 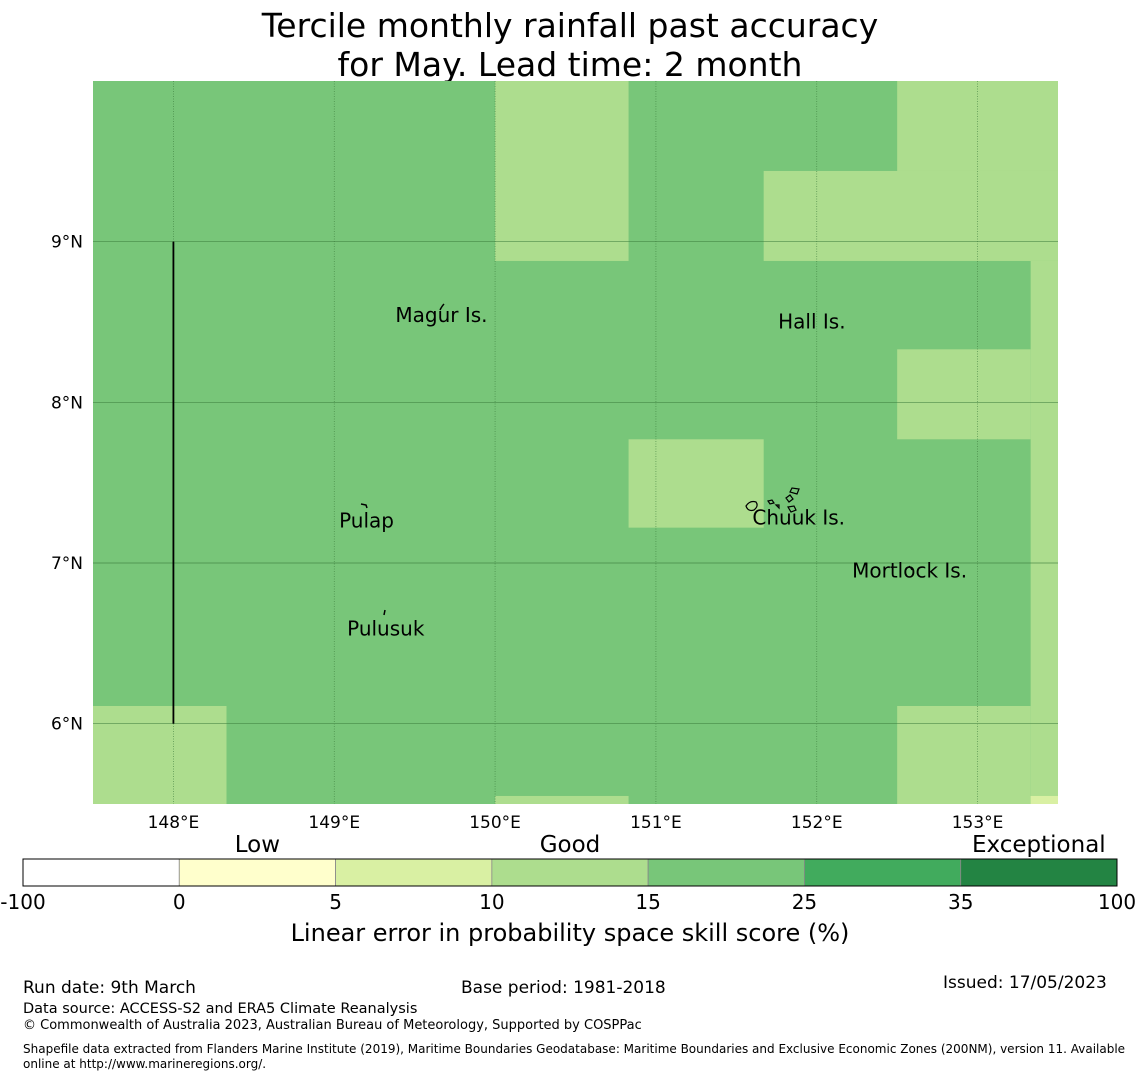 I want to click on lat-label-8: 8°N, so click(x=67, y=403).